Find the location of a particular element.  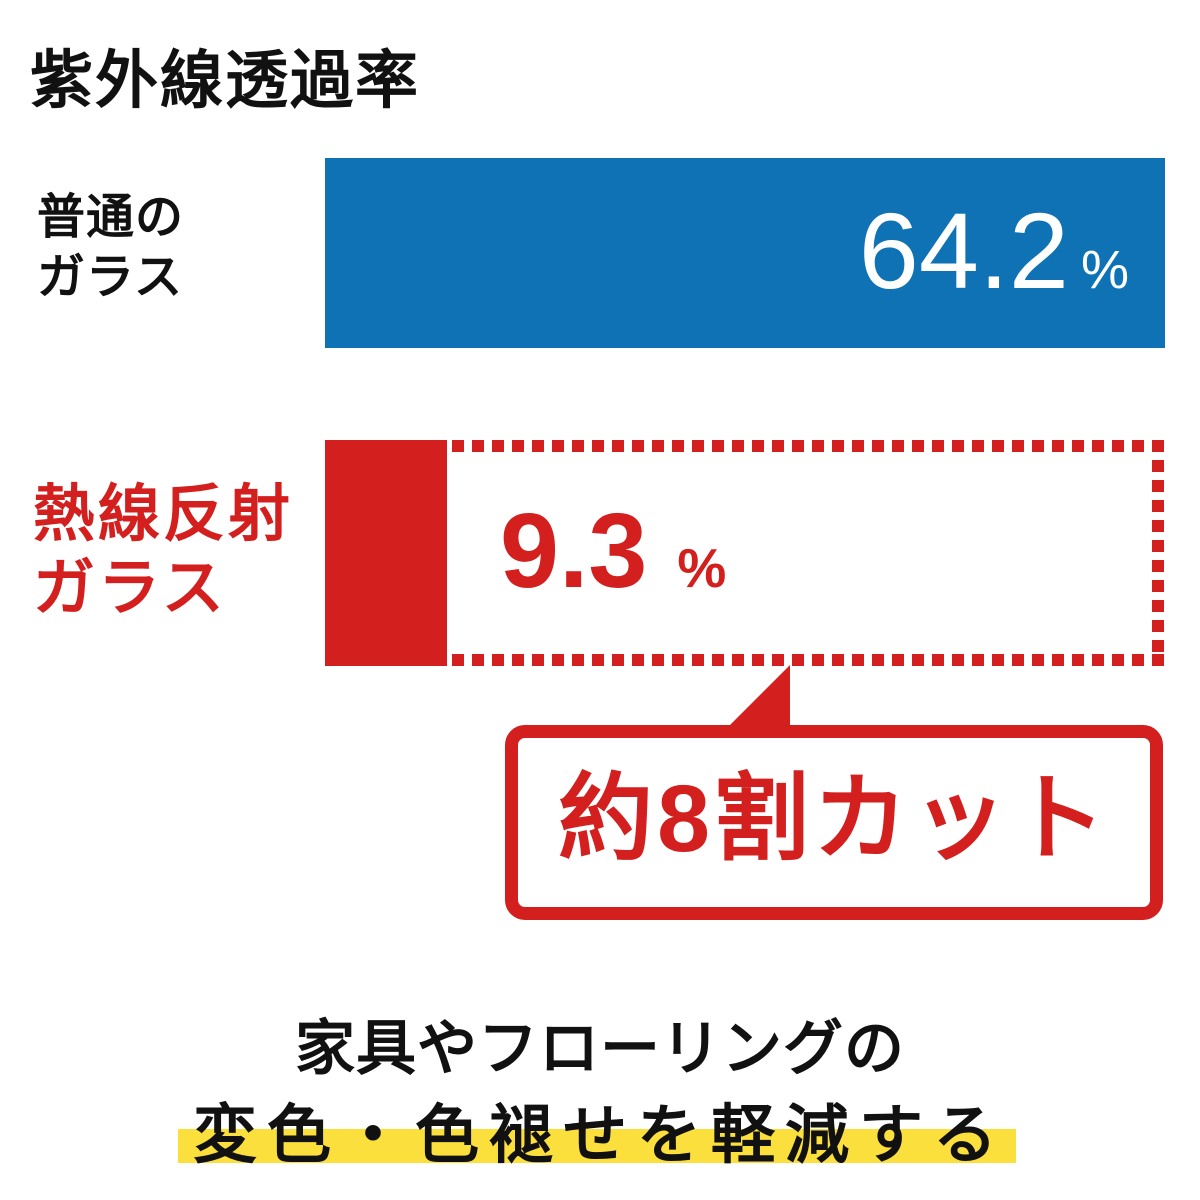

bar-value-number: 64.2 is located at coordinates (963, 250).